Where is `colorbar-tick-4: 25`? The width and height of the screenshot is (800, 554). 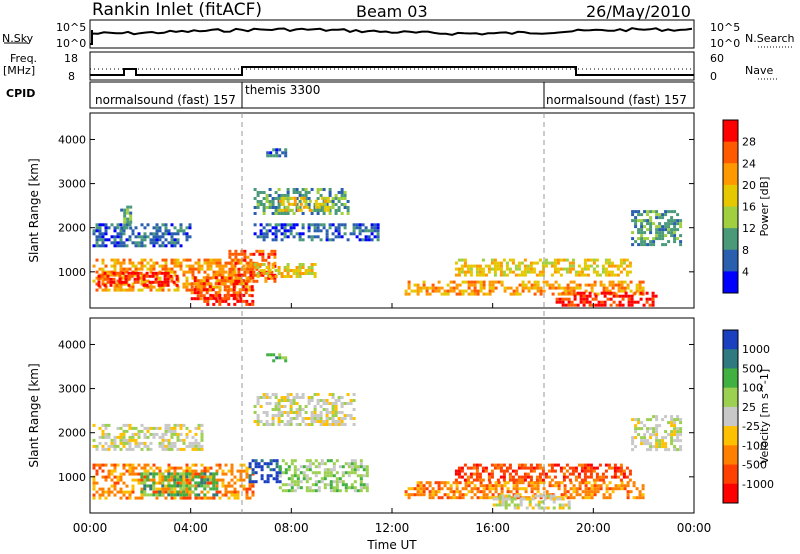 colorbar-tick-4: 25 is located at coordinates (749, 407).